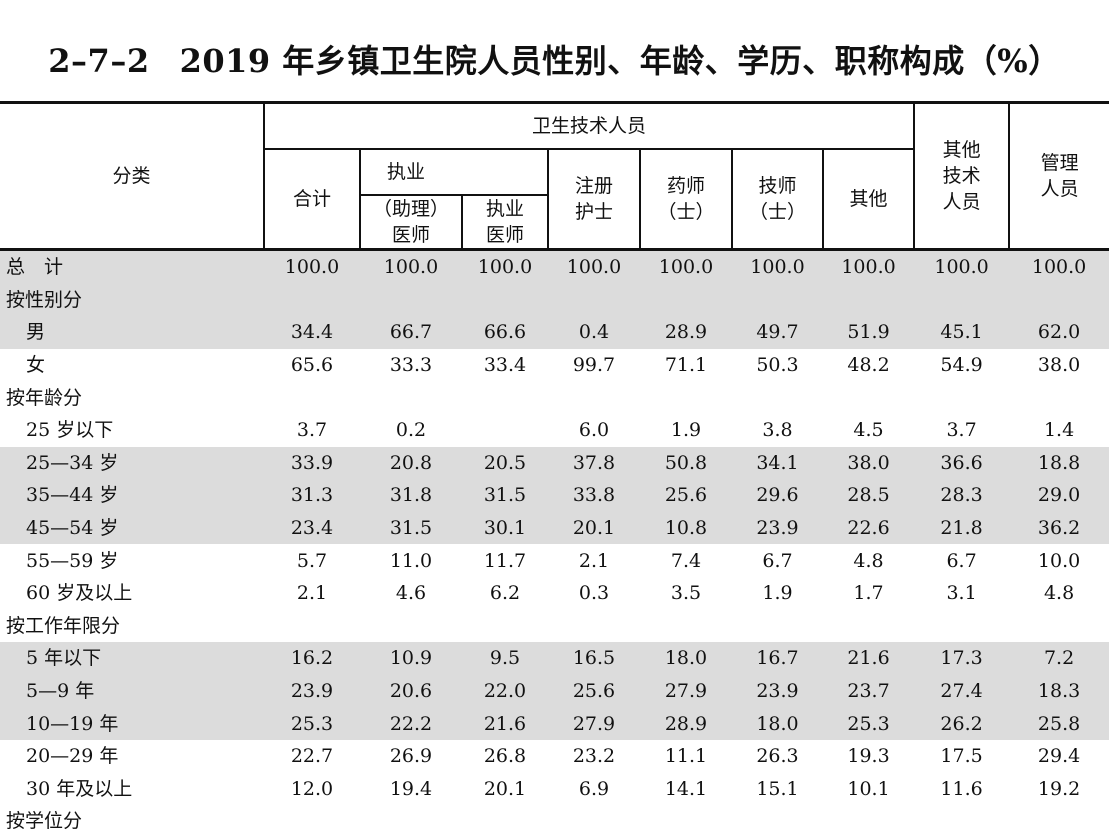 The width and height of the screenshot is (1109, 838). I want to click on header-licensed-assistant-physician: 执业, so click(453, 172).